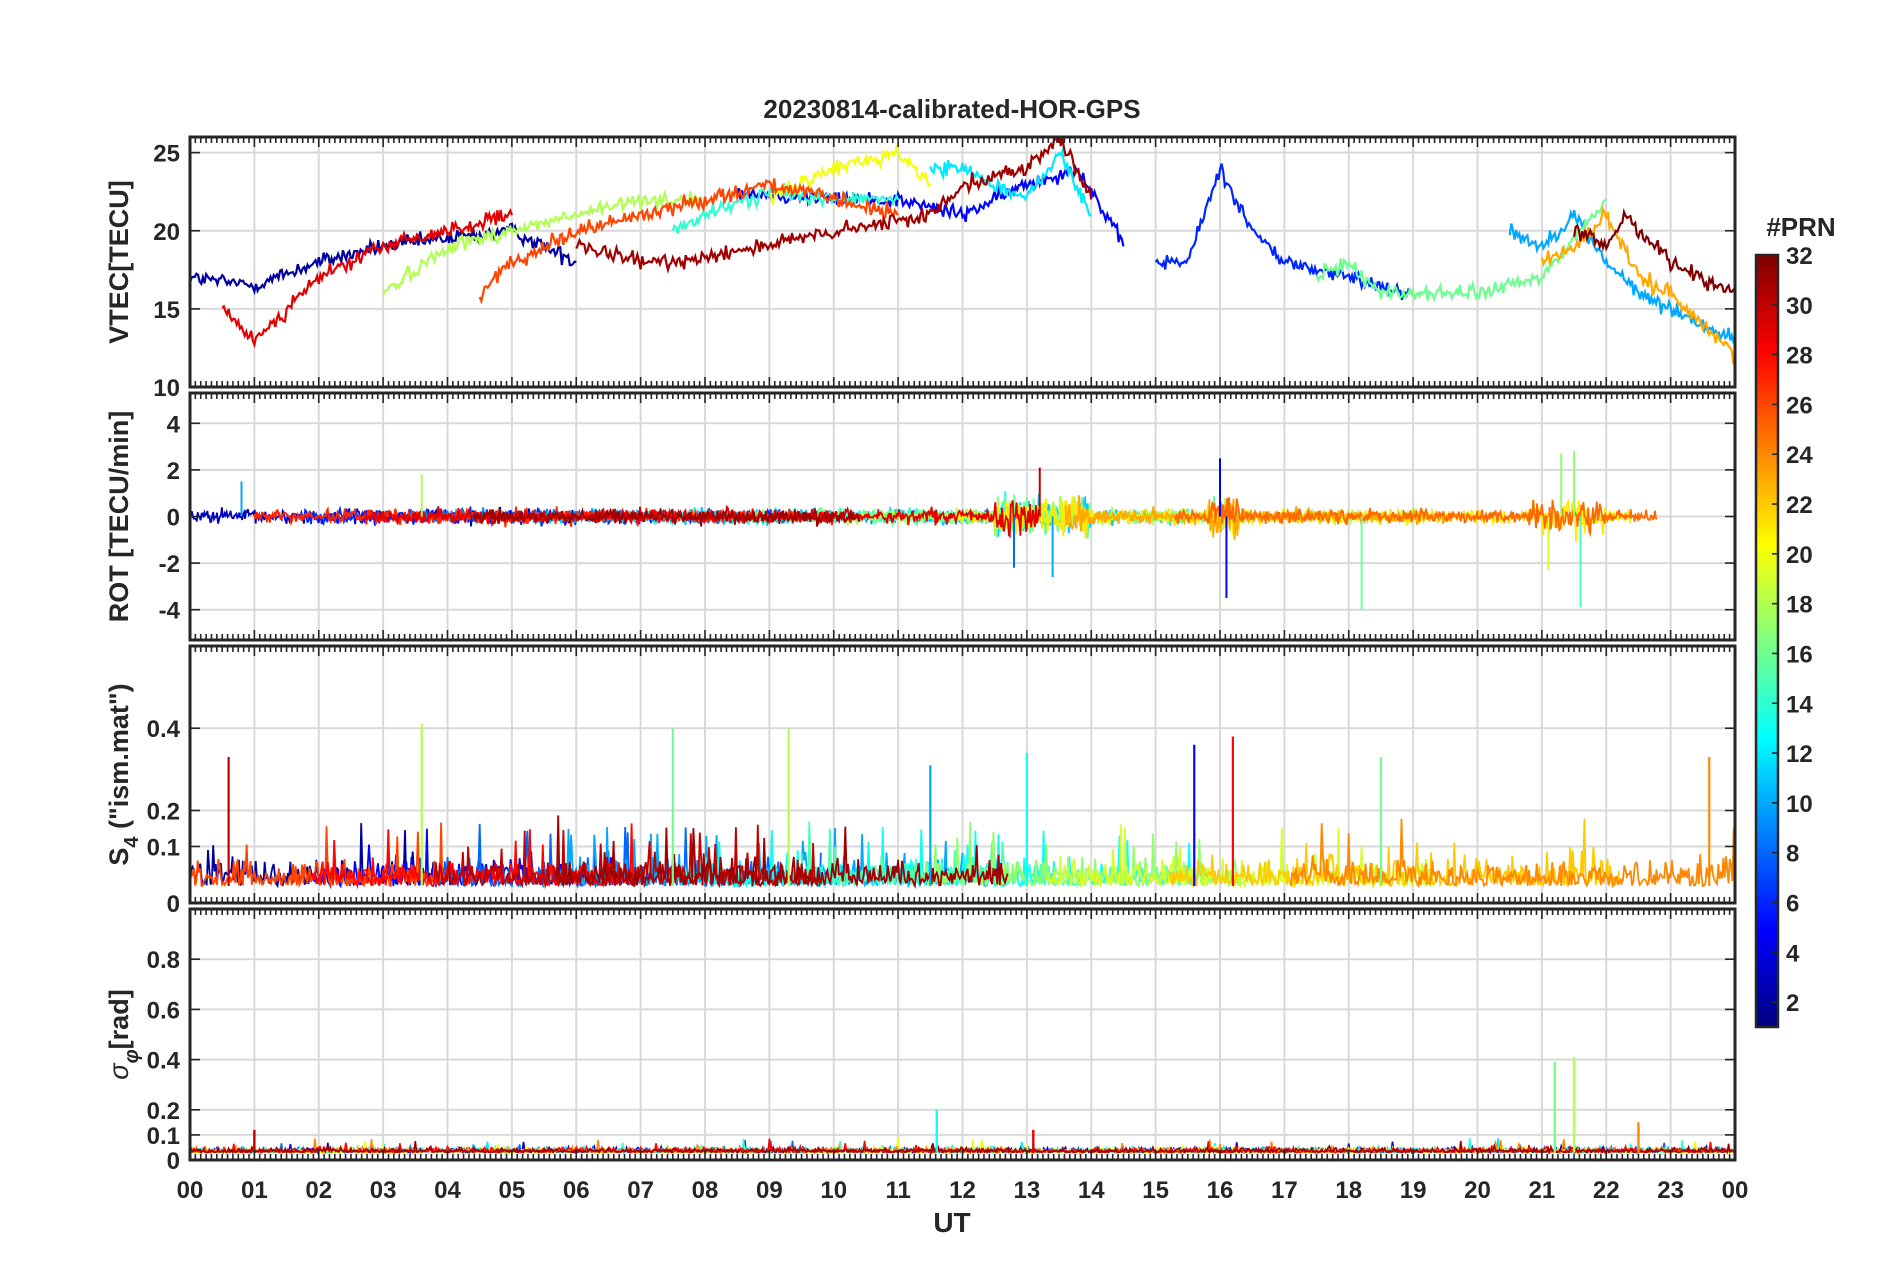 Image resolution: width=1902 pixels, height=1272 pixels. Describe the element at coordinates (190, 1190) in the screenshot. I see `x-tick-label: 00` at that location.